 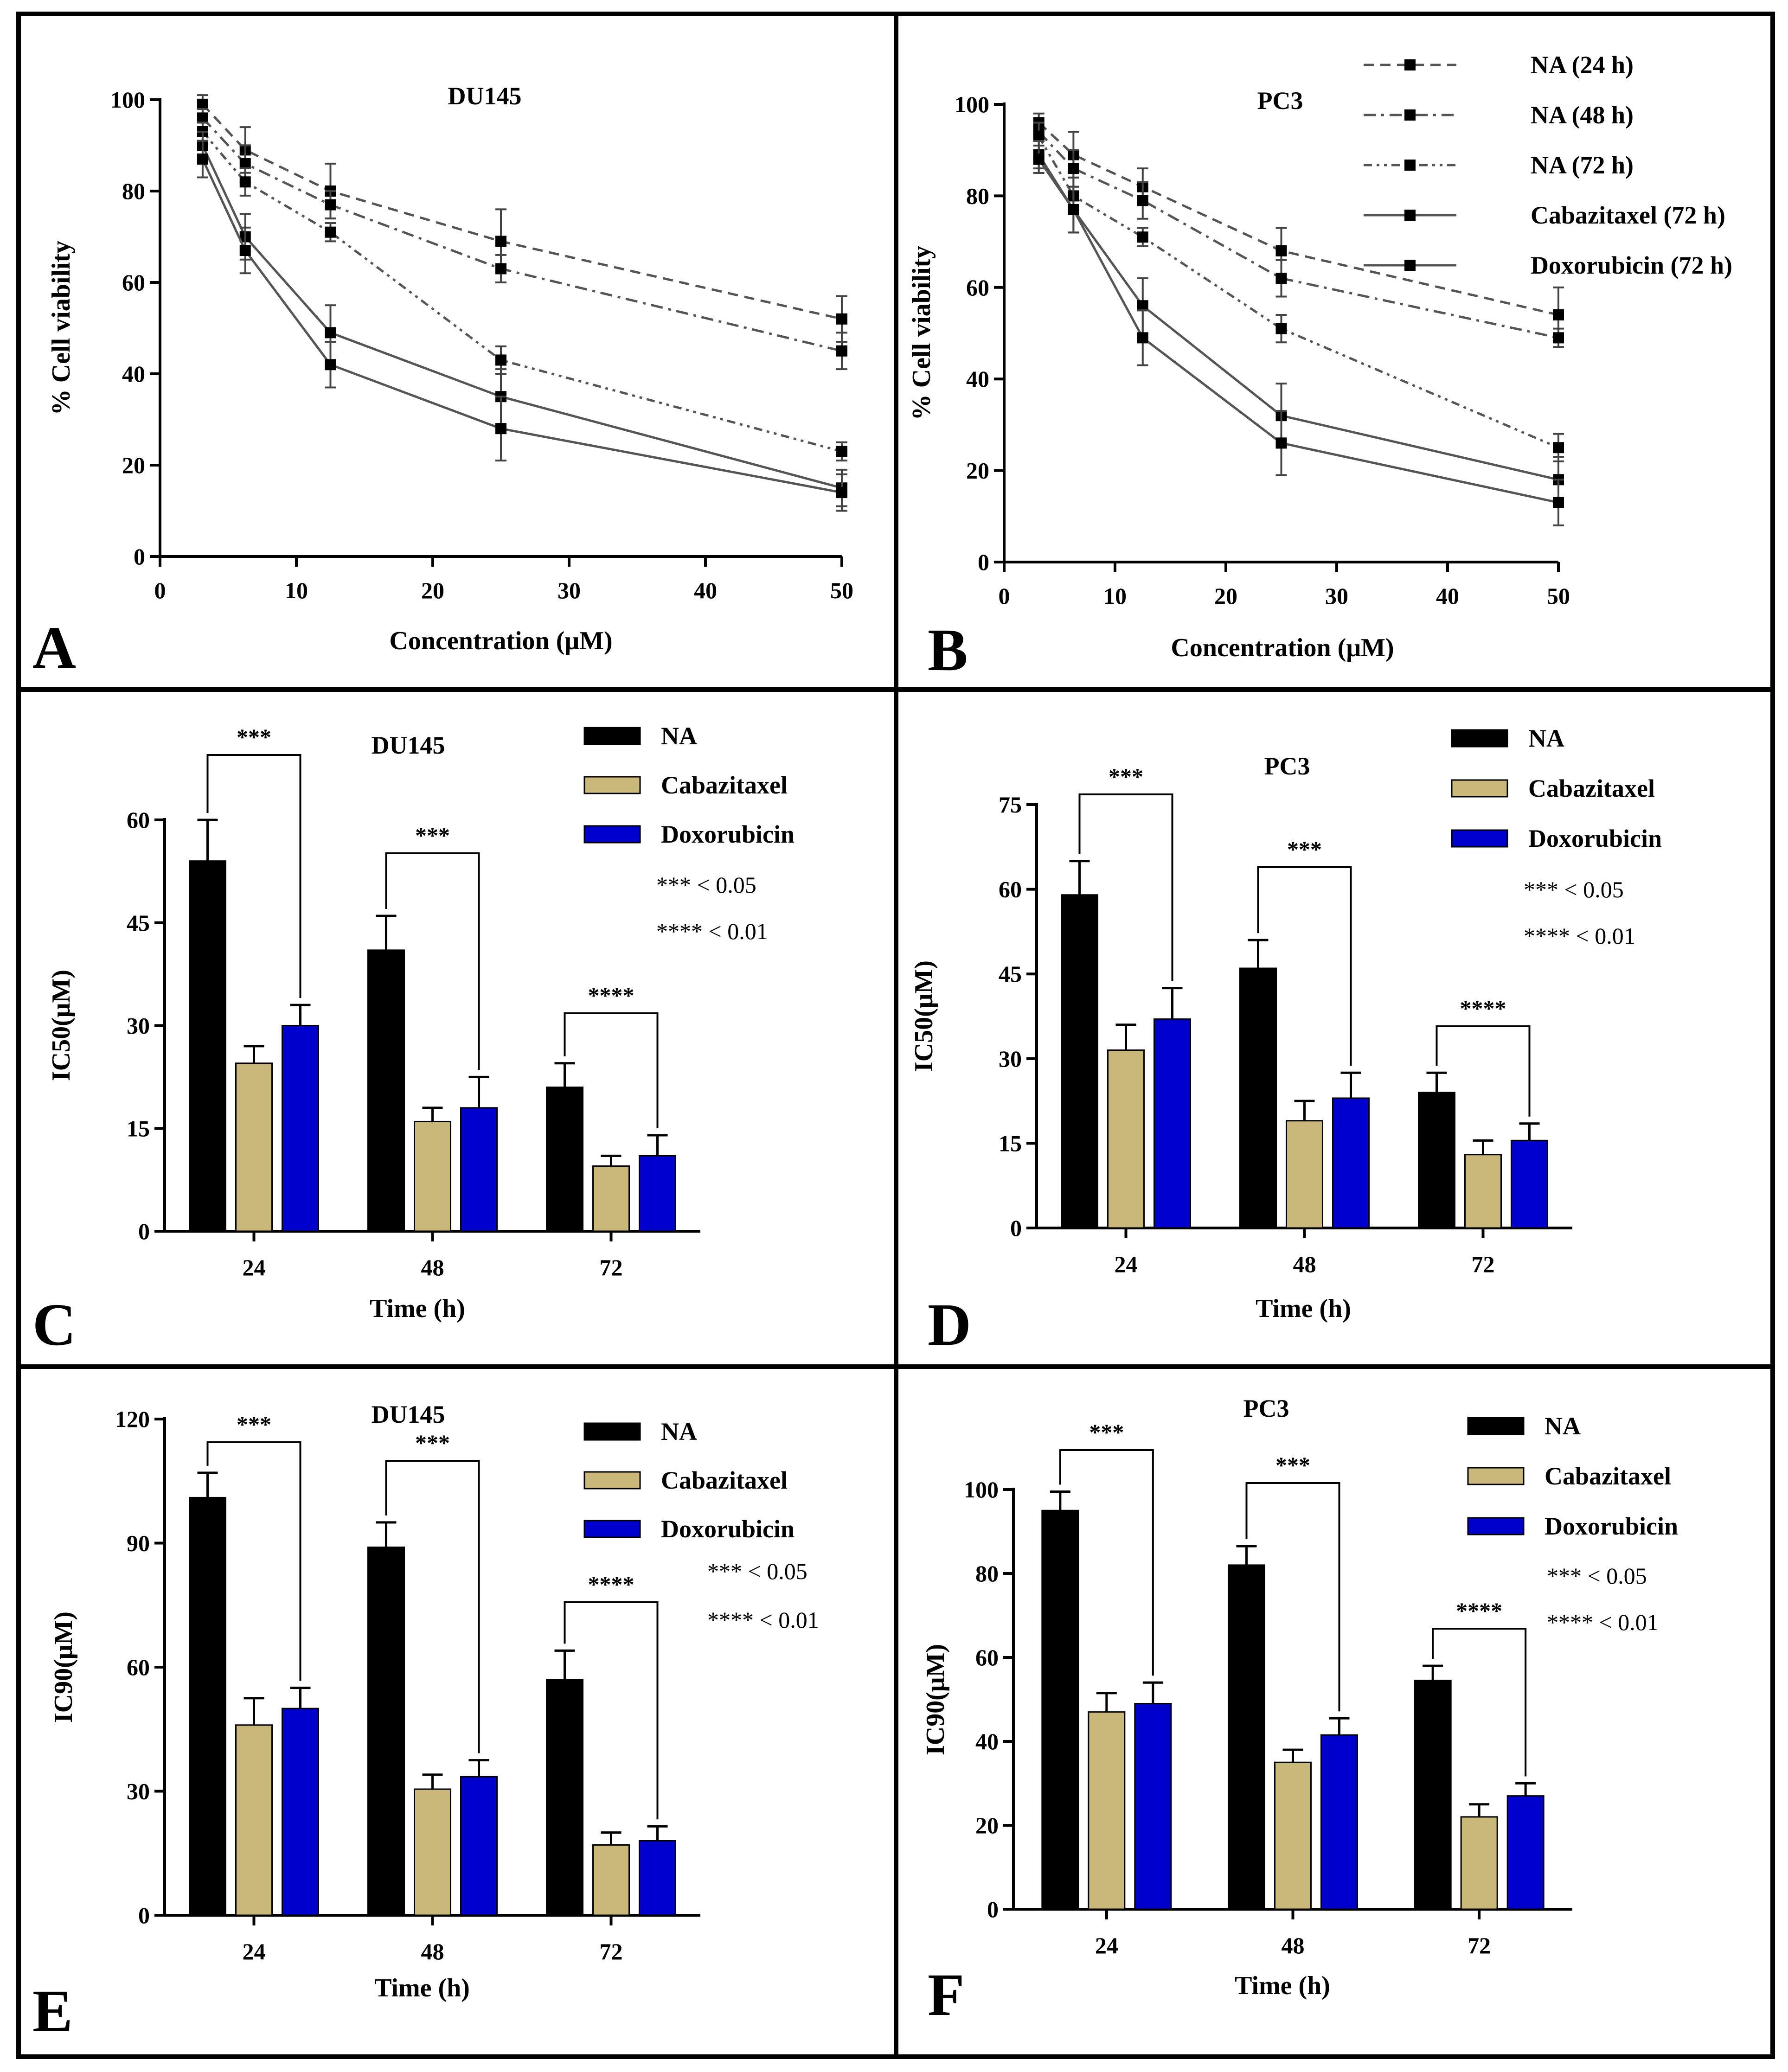 I want to click on y-tick-label: 100, so click(x=127, y=100).